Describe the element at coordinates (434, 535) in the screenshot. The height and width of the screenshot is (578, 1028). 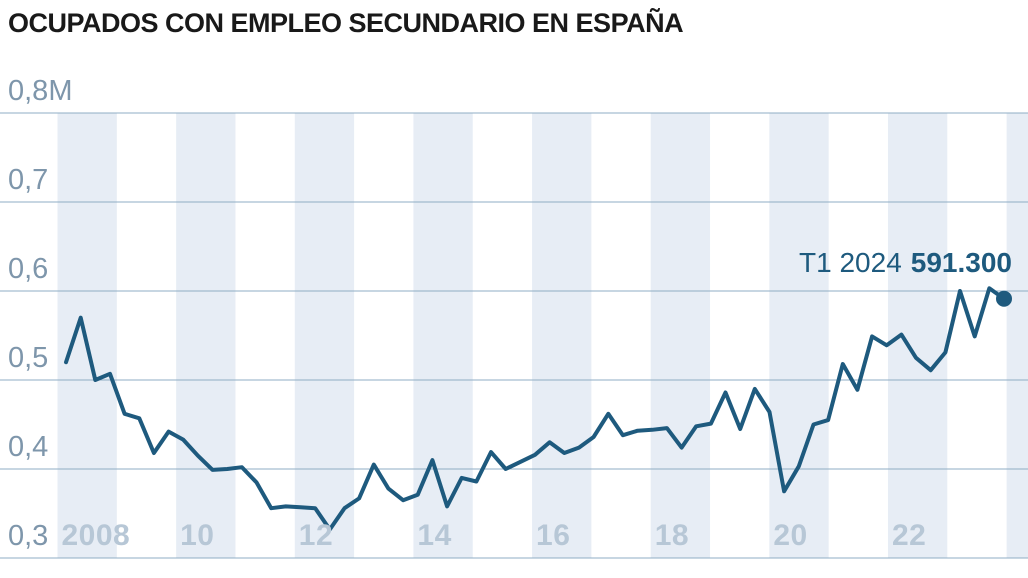
I see `x-tick-label-2014: 14` at that location.